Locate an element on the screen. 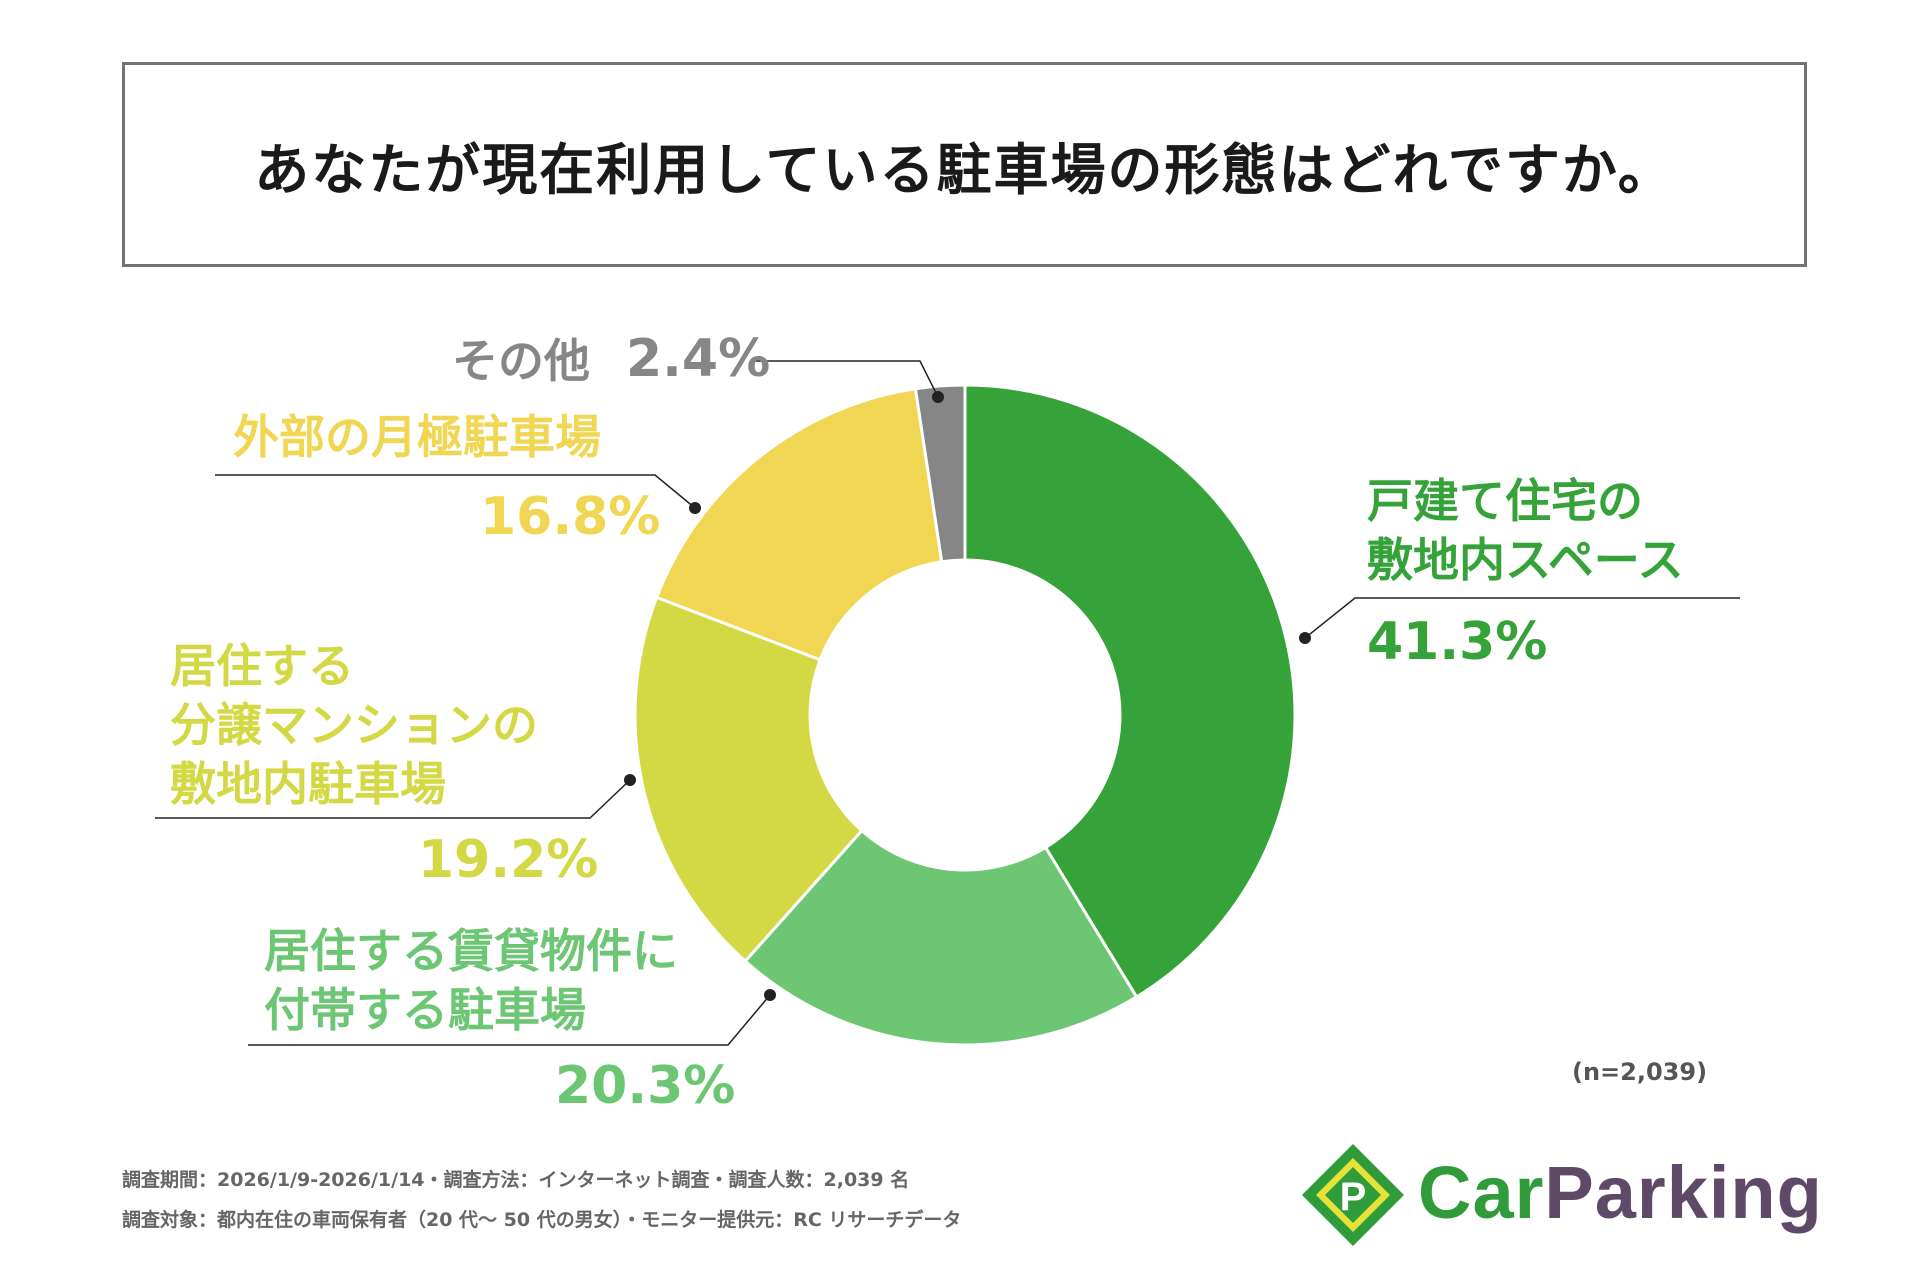  title-box: あなたが現在利用している駐車場の形態はどれですか。 is located at coordinates (964, 164).